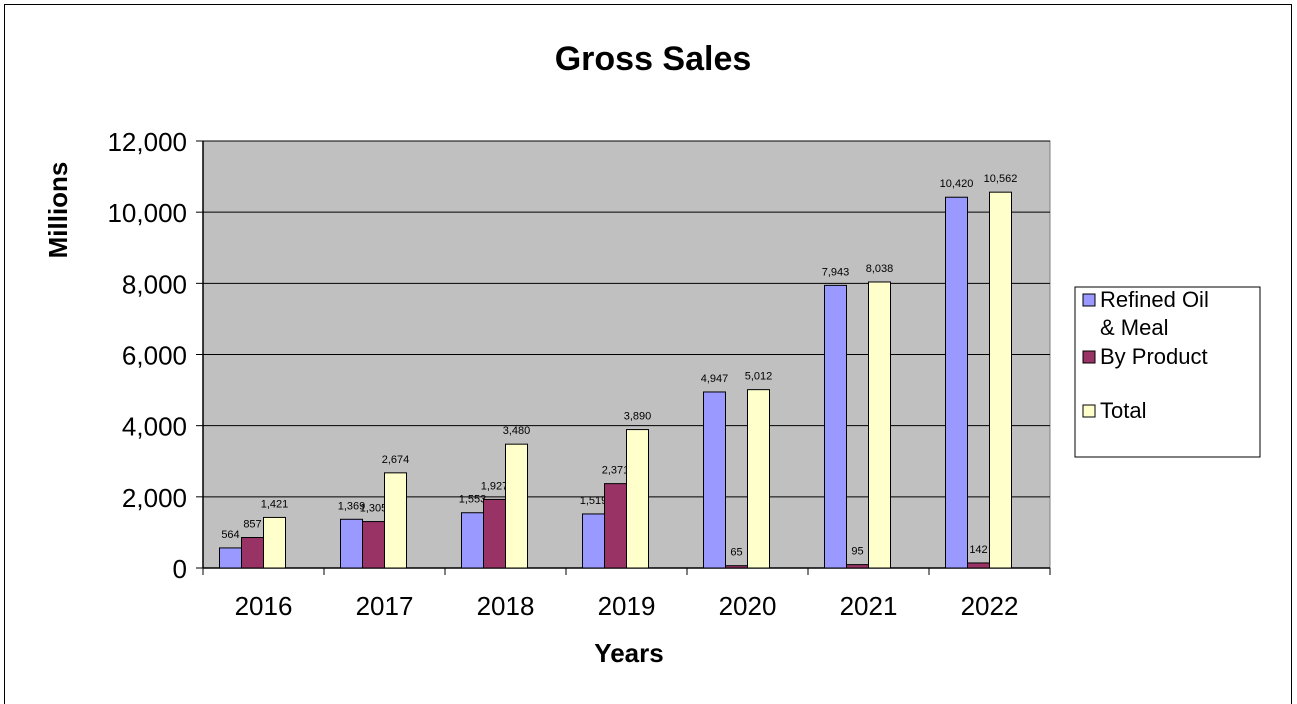 This screenshot has height=704, width=1297. What do you see at coordinates (396, 460) in the screenshot?
I see `data-label-total-2017: 2,674` at bounding box center [396, 460].